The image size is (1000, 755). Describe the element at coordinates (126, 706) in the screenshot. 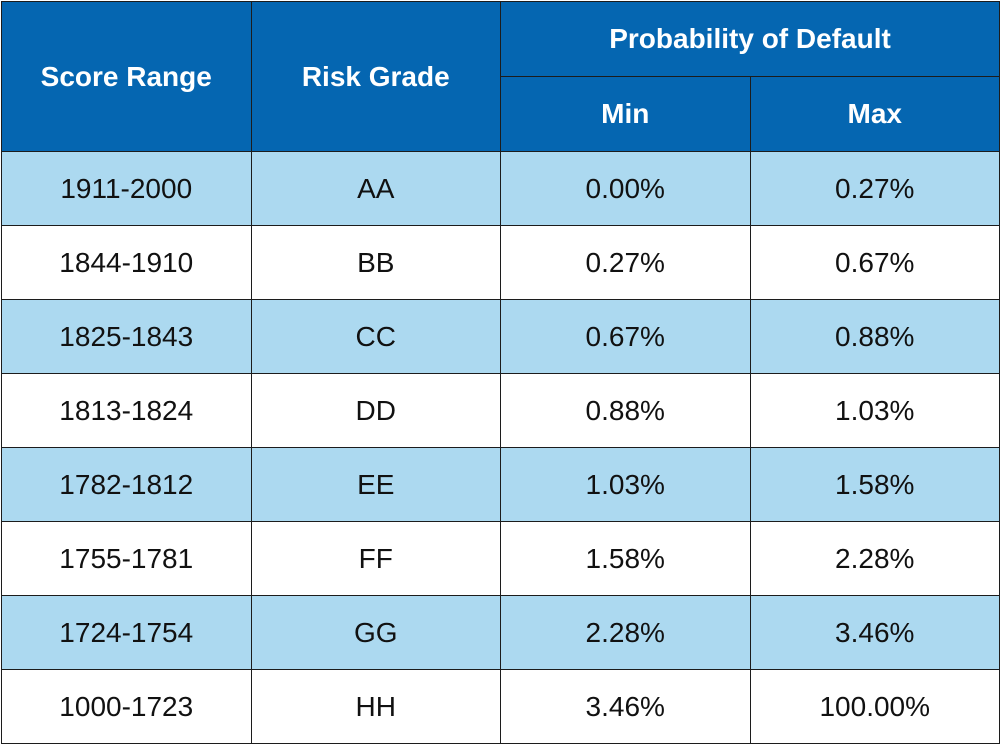

I see `score-range-cell: 1000-1723` at that location.